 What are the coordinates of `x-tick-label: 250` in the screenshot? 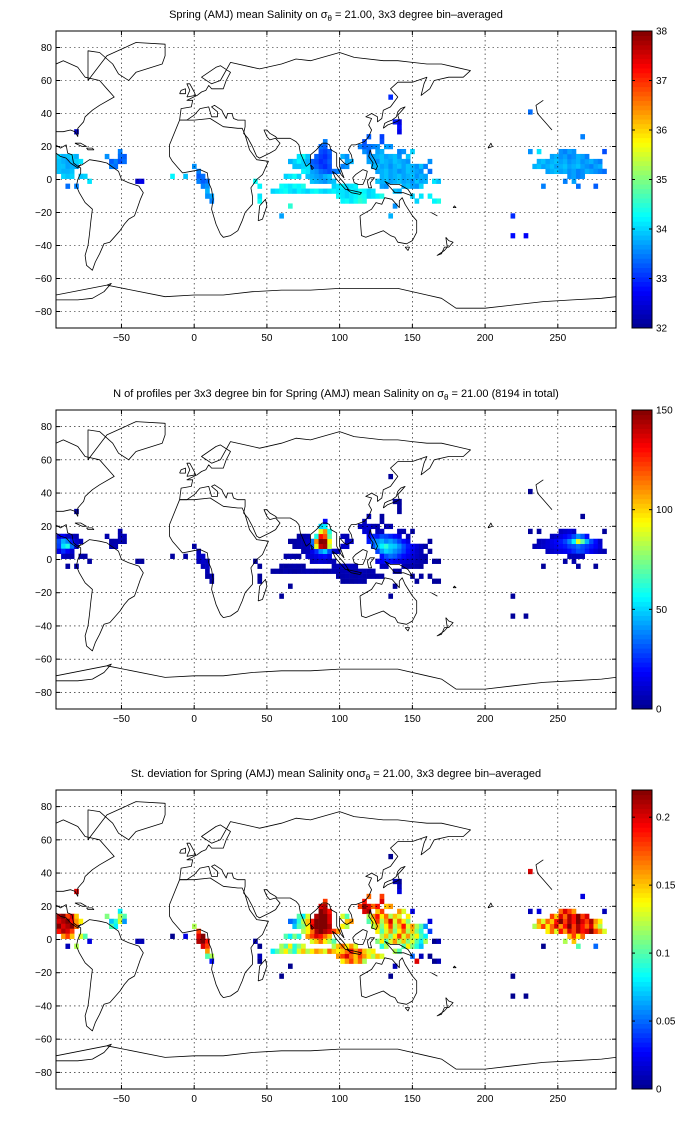 It's located at (557, 338).